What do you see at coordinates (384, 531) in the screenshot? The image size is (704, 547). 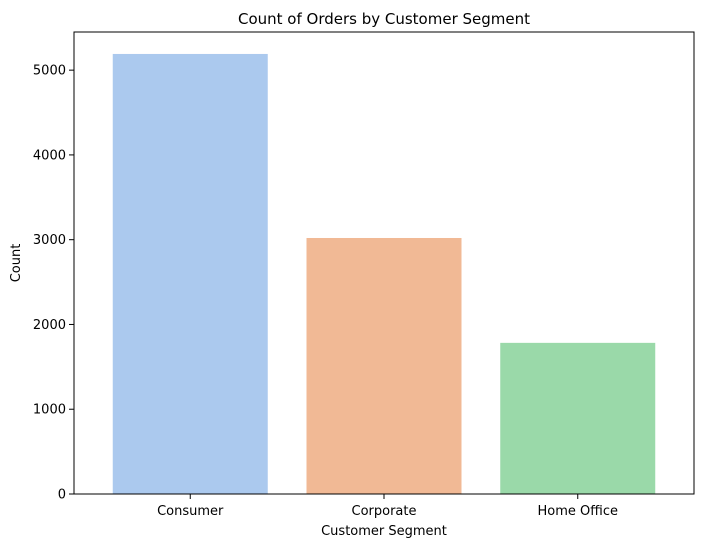 I see `x-axis-label: Customer Segment` at bounding box center [384, 531].